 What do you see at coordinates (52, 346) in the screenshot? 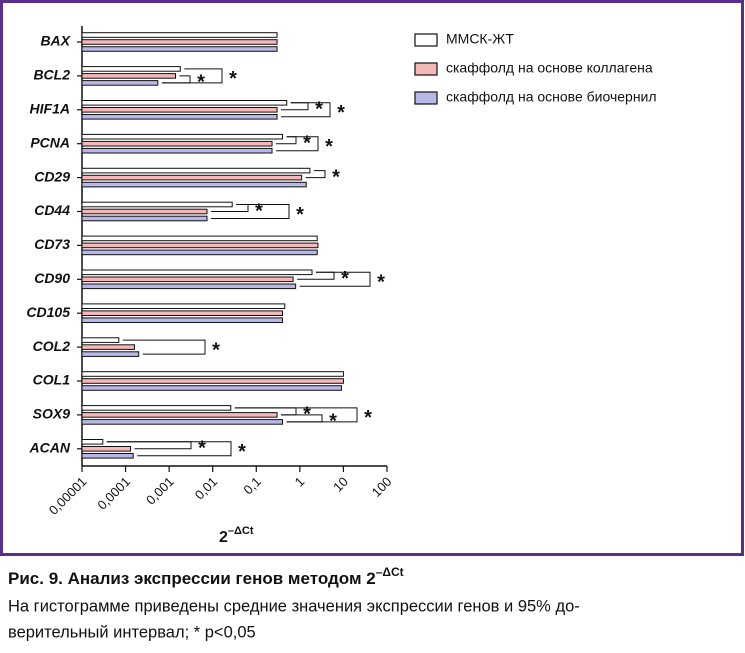
I see `y-tick-label: COL2` at bounding box center [52, 346].